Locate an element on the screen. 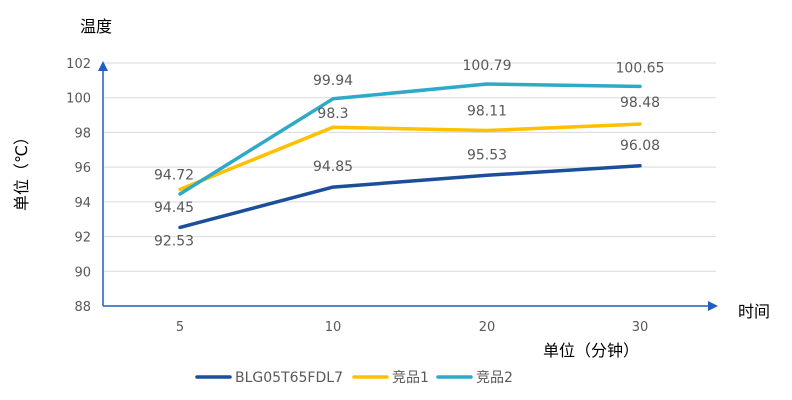 This screenshot has width=792, height=400. data-label: 94.85 is located at coordinates (333, 167).